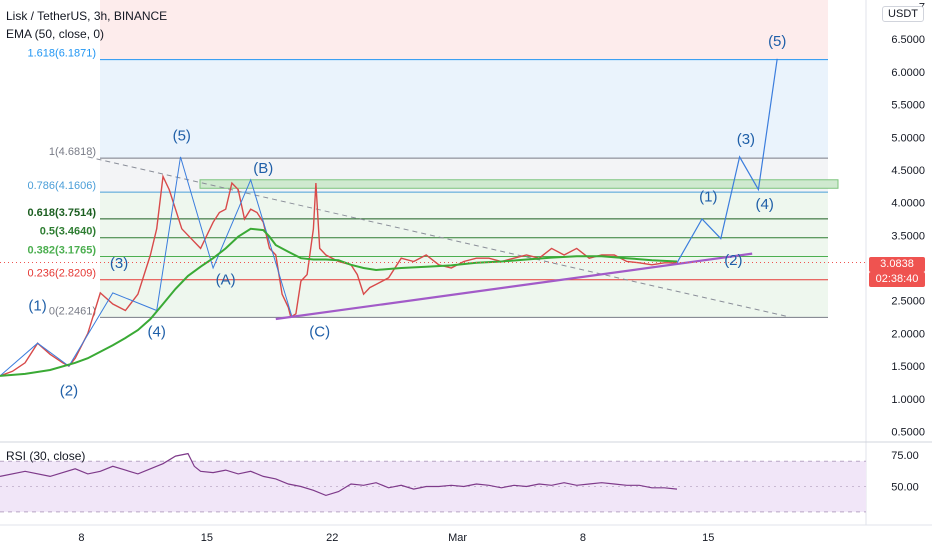  I want to click on bar-countdown-tag: 02:38:40, so click(897, 279).